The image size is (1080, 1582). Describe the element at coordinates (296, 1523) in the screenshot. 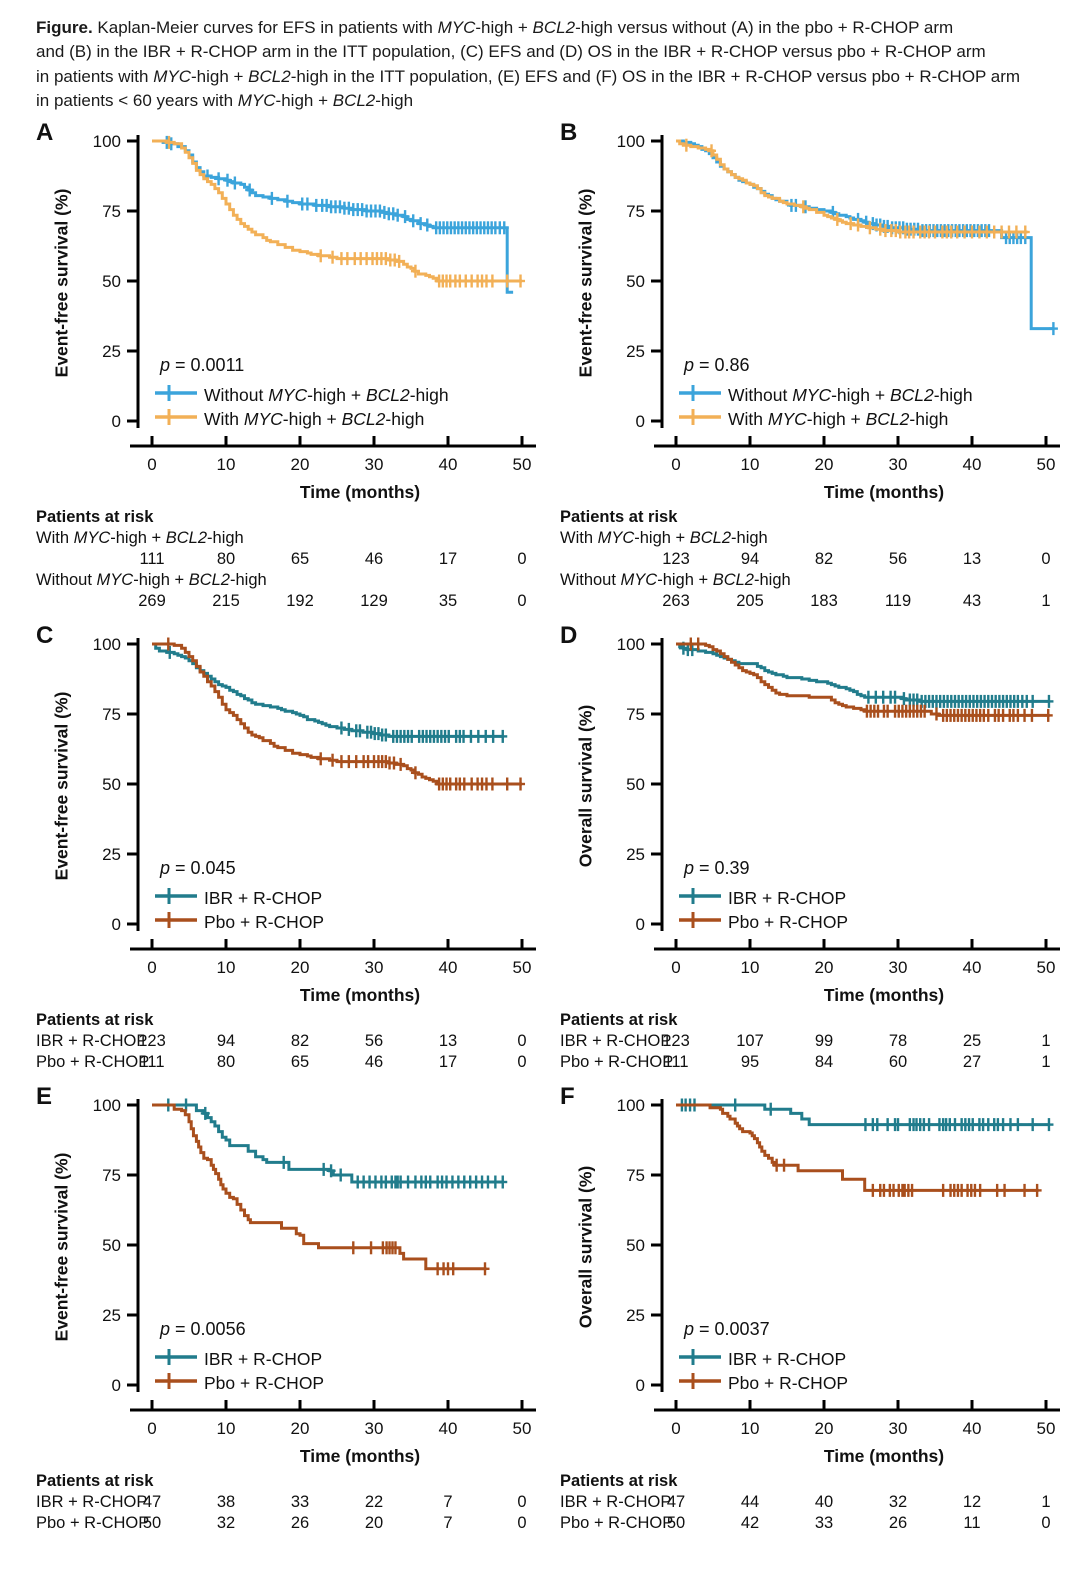

I see `risk-row: Pbo + R-CHOP 50 32 26 20 7 0` at that location.